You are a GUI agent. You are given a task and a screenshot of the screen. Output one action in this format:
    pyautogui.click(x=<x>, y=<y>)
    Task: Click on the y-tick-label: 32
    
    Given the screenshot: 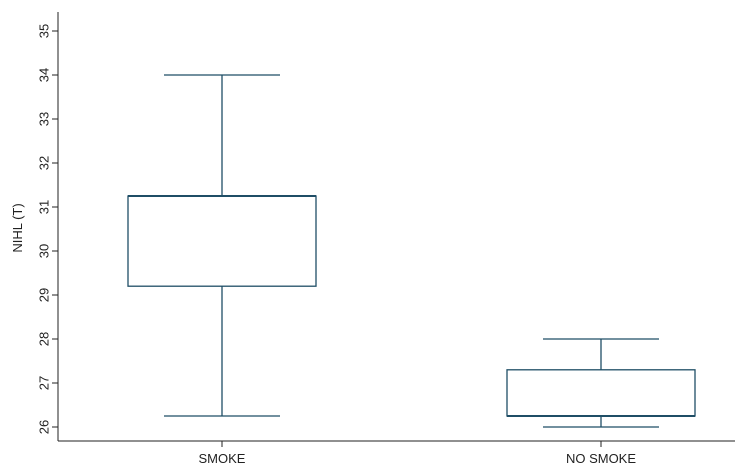 What is the action you would take?
    pyautogui.click(x=44, y=163)
    